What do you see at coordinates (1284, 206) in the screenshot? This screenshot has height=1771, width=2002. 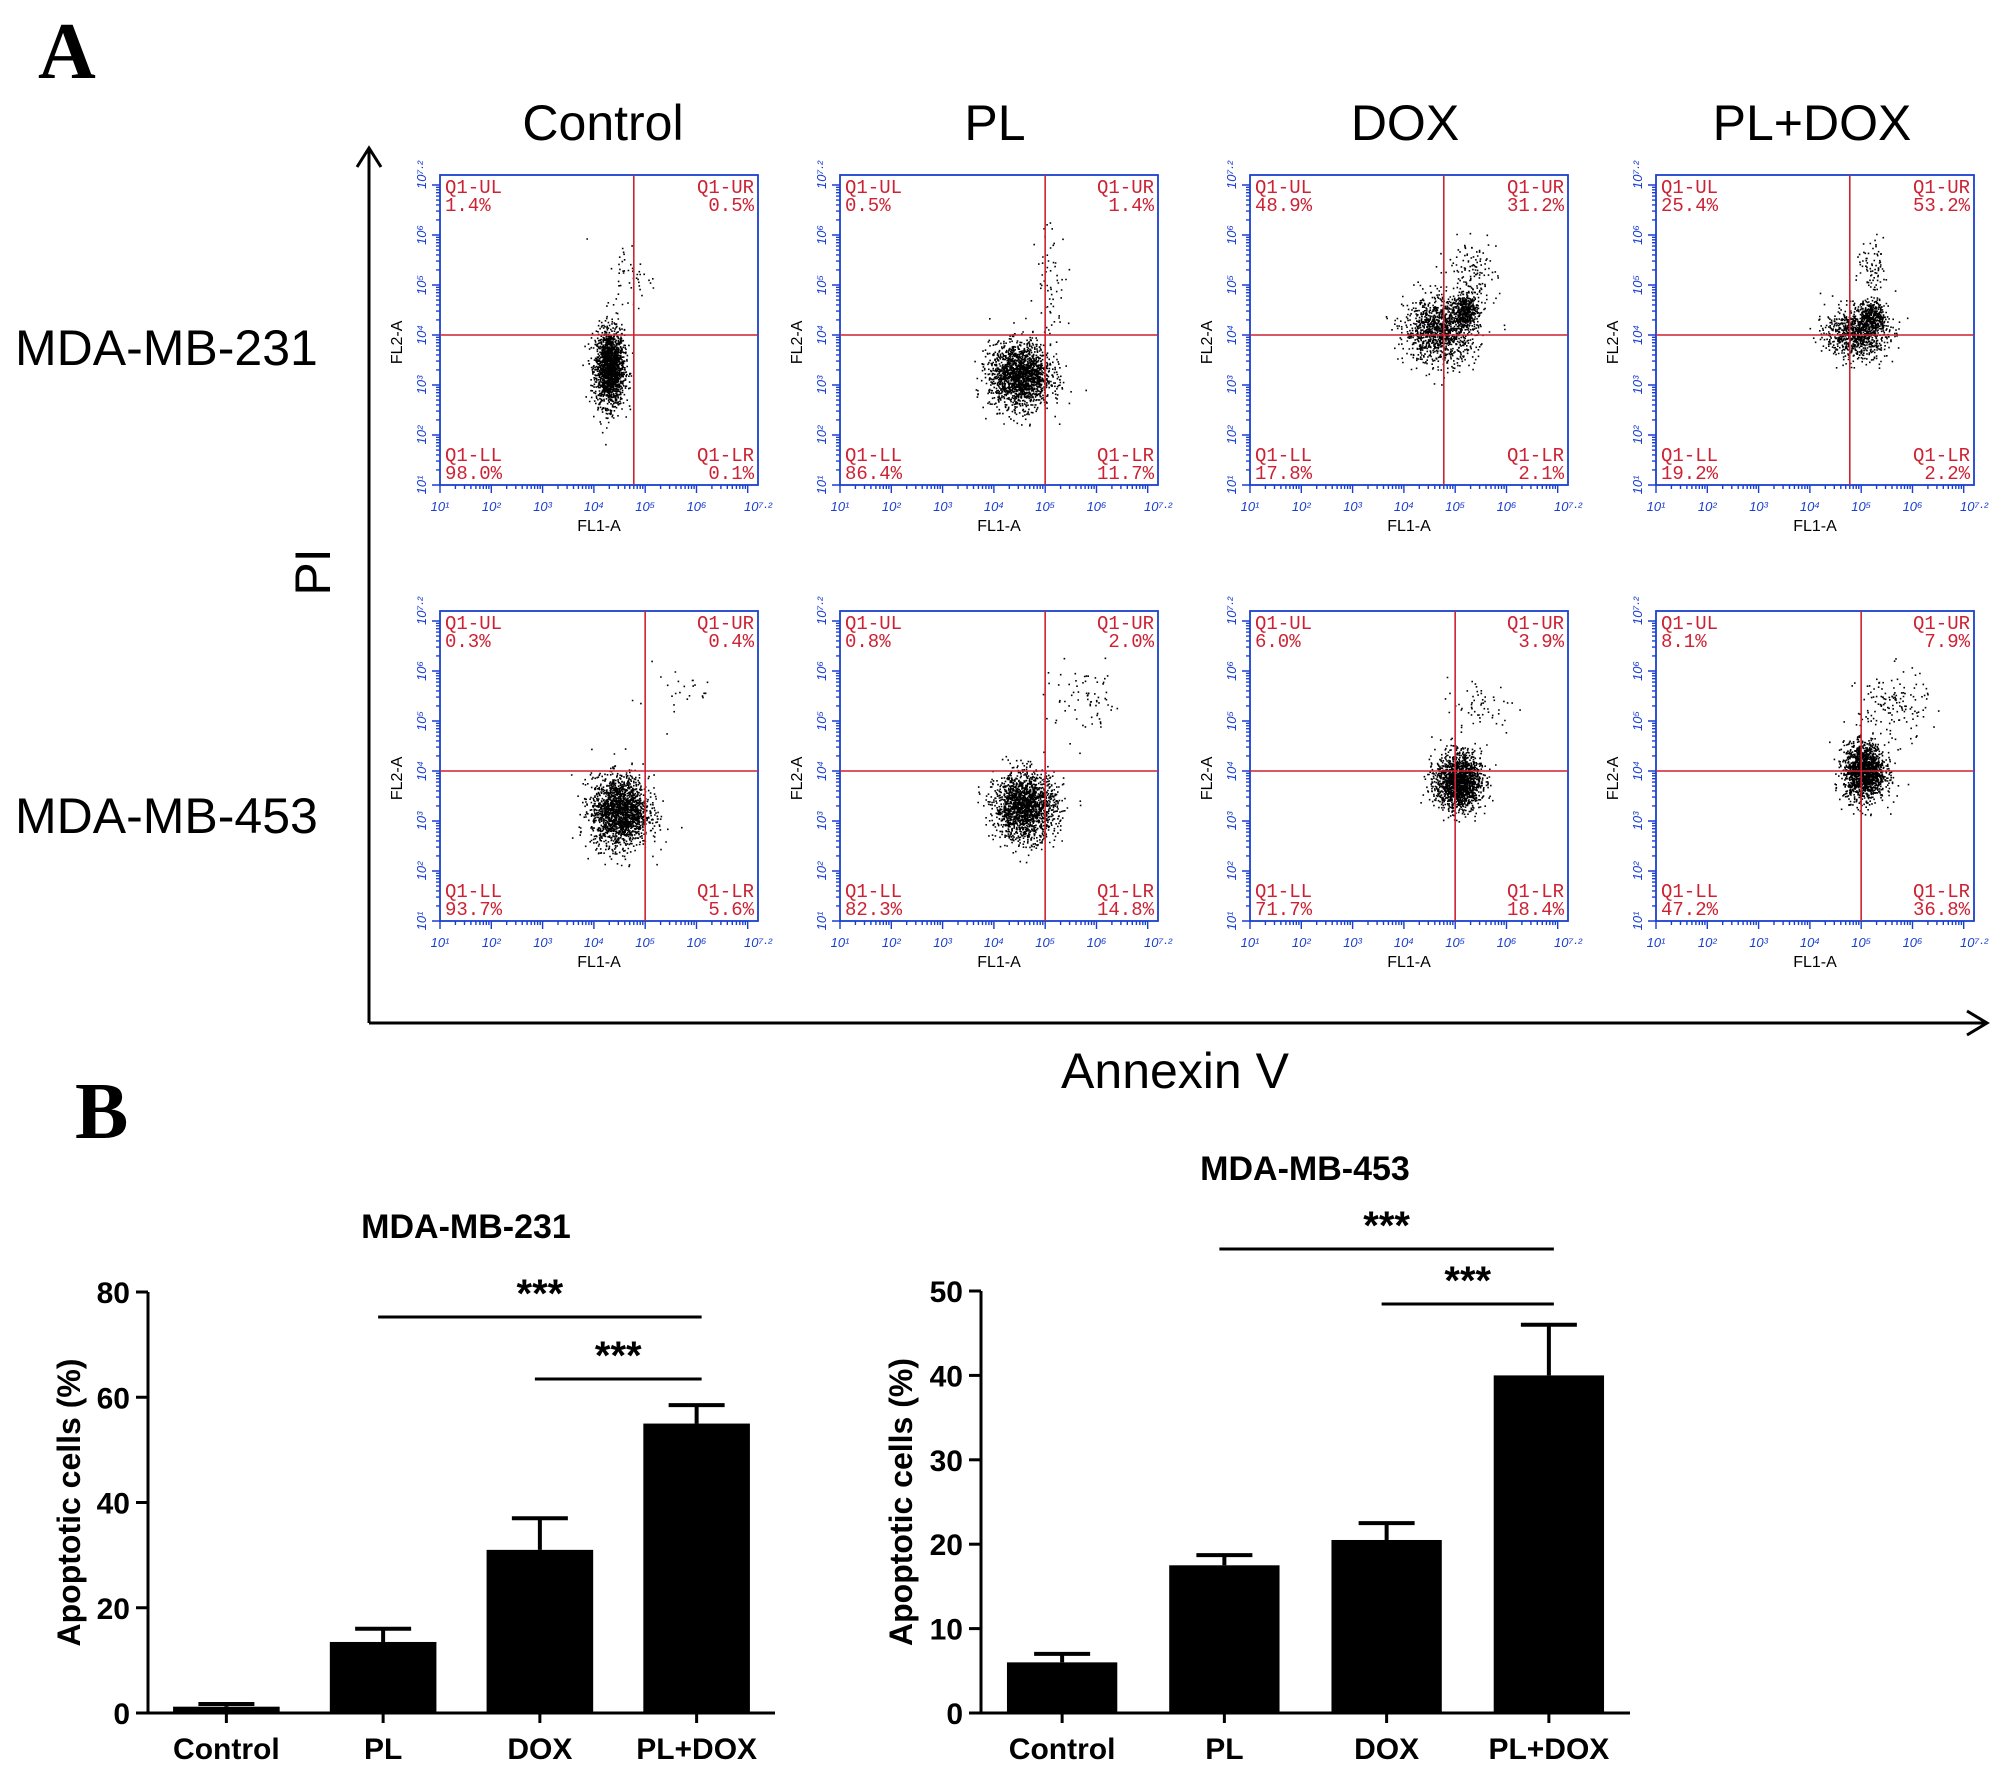 I see `svg-text: 48.9%` at bounding box center [1284, 206].